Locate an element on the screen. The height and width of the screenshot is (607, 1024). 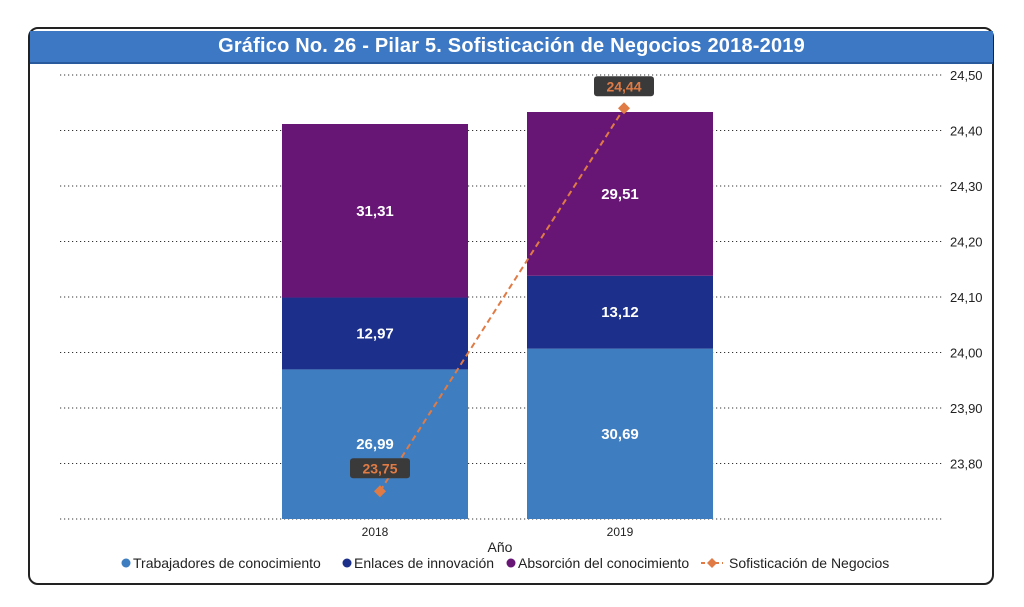
line-value-label: 23,75 is located at coordinates (379, 468).